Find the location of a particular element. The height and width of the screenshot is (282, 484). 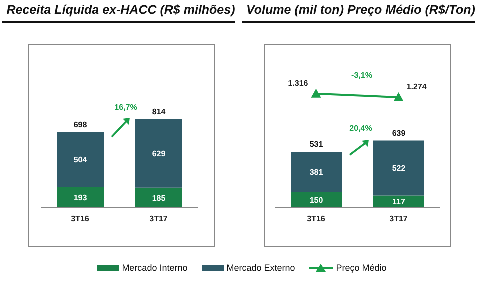

total-label: 814 is located at coordinates (159, 112).